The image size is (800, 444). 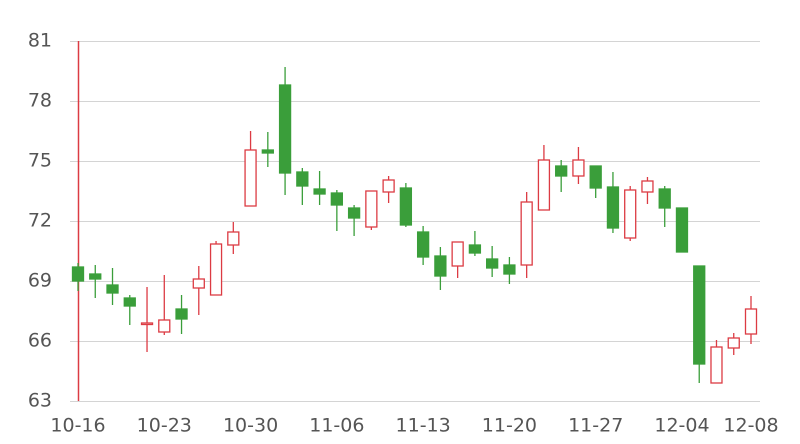 I want to click on x-tick-label: 10-23, so click(x=164, y=426).